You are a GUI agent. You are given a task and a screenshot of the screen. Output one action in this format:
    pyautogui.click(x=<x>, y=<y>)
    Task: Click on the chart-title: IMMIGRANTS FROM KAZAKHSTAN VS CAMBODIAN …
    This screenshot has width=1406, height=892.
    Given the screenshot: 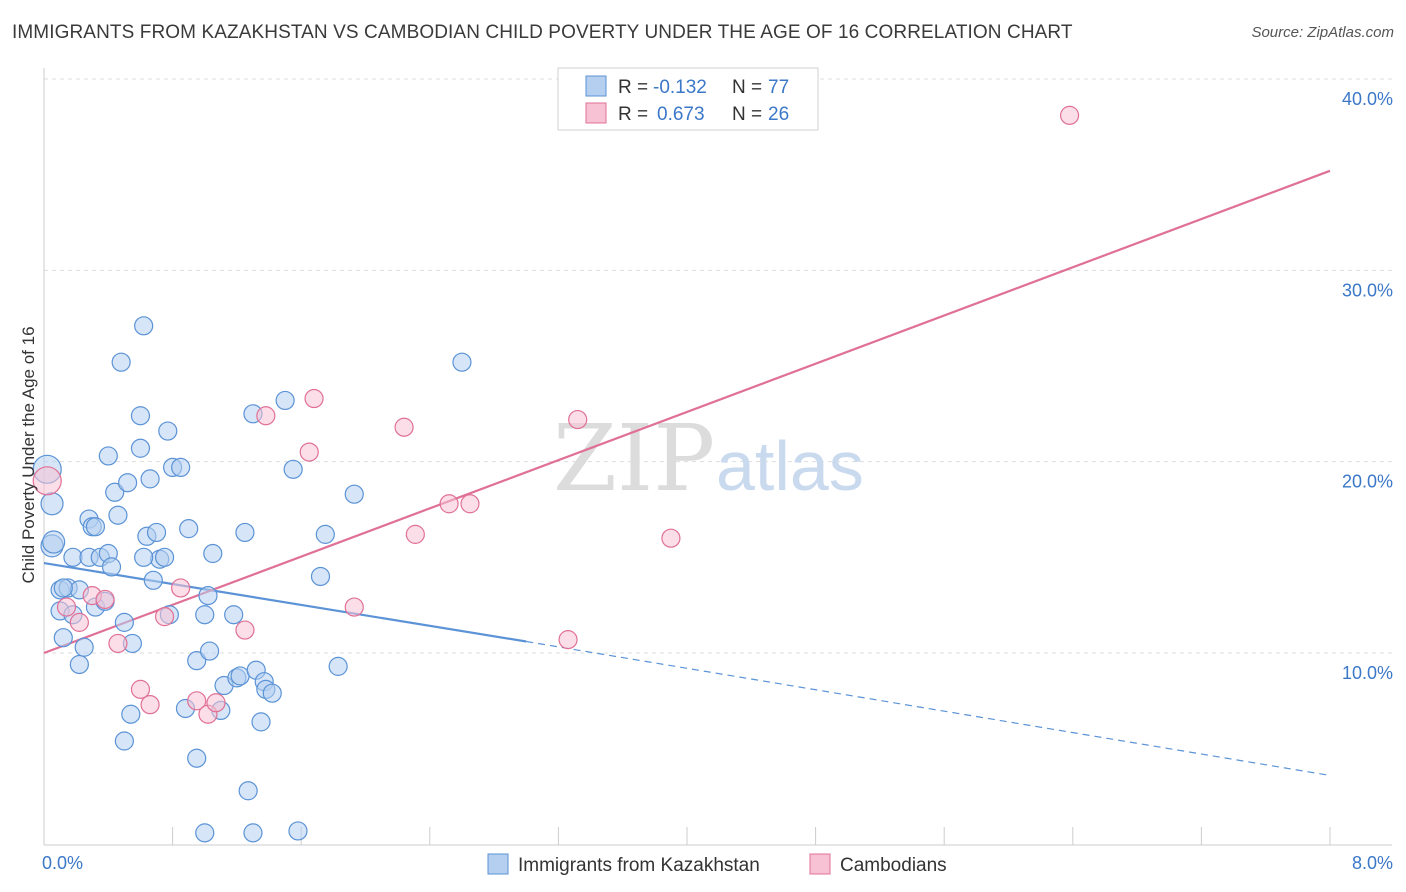 What is the action you would take?
    pyautogui.click(x=542, y=32)
    